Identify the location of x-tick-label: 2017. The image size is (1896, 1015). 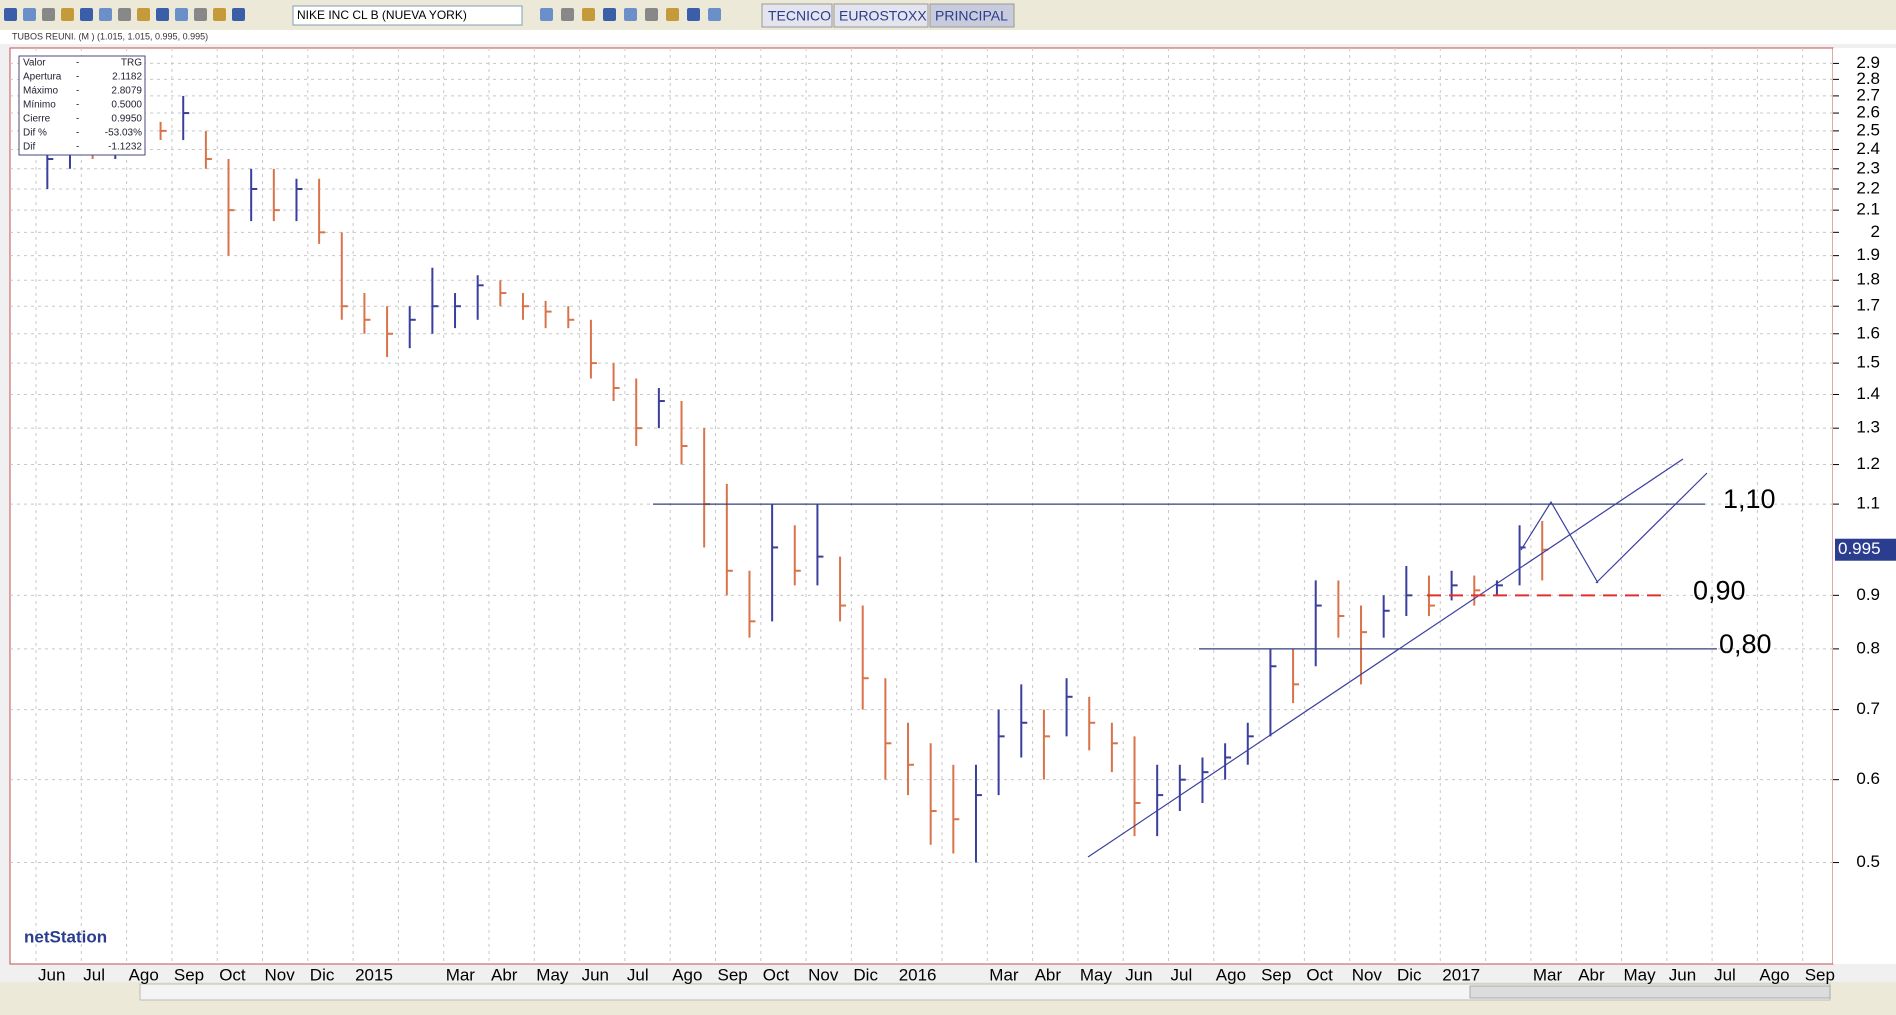
(1461, 974).